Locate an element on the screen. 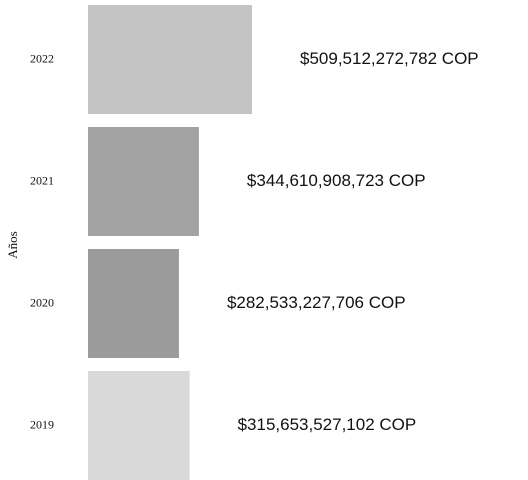 The image size is (528, 480). y-axis-label: Años is located at coordinates (12, 244).